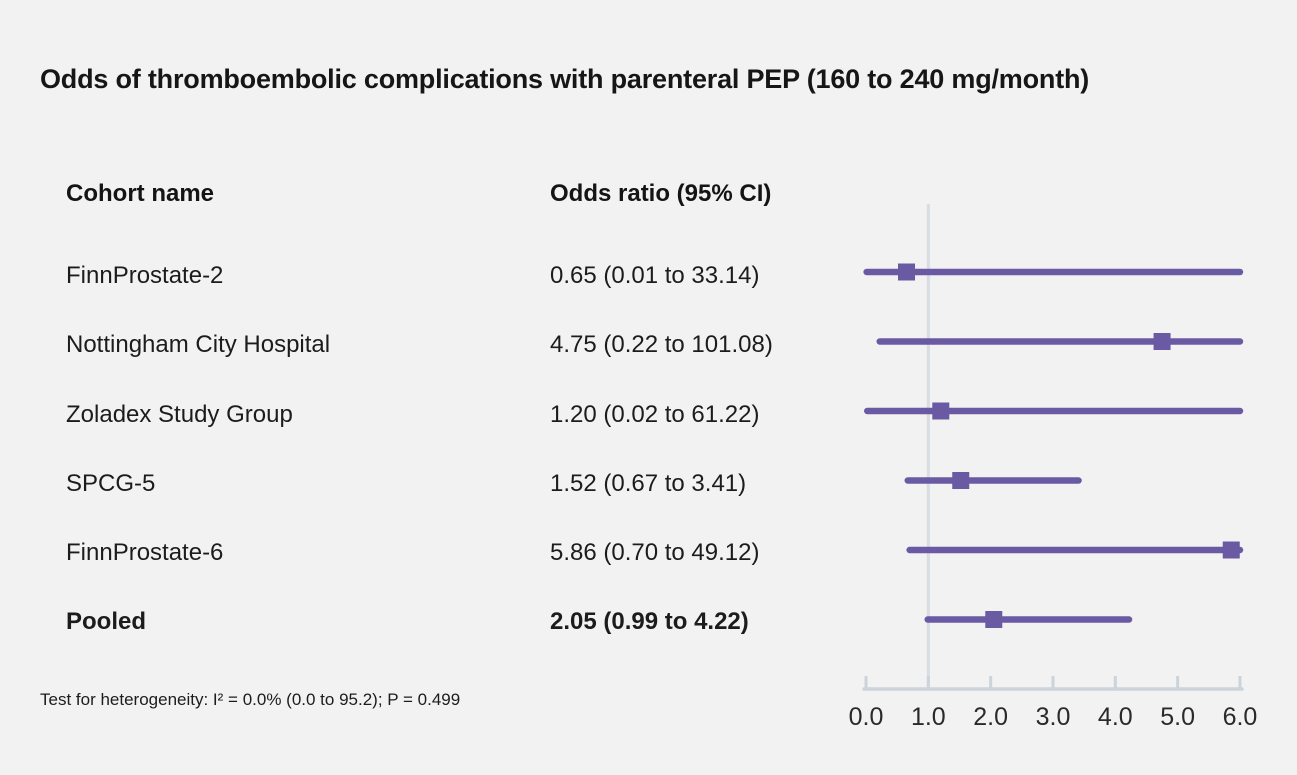  What do you see at coordinates (648, 483) in the screenshot?
I see `odds-ratio-value: 1.52 (0.67 to 3.41)` at bounding box center [648, 483].